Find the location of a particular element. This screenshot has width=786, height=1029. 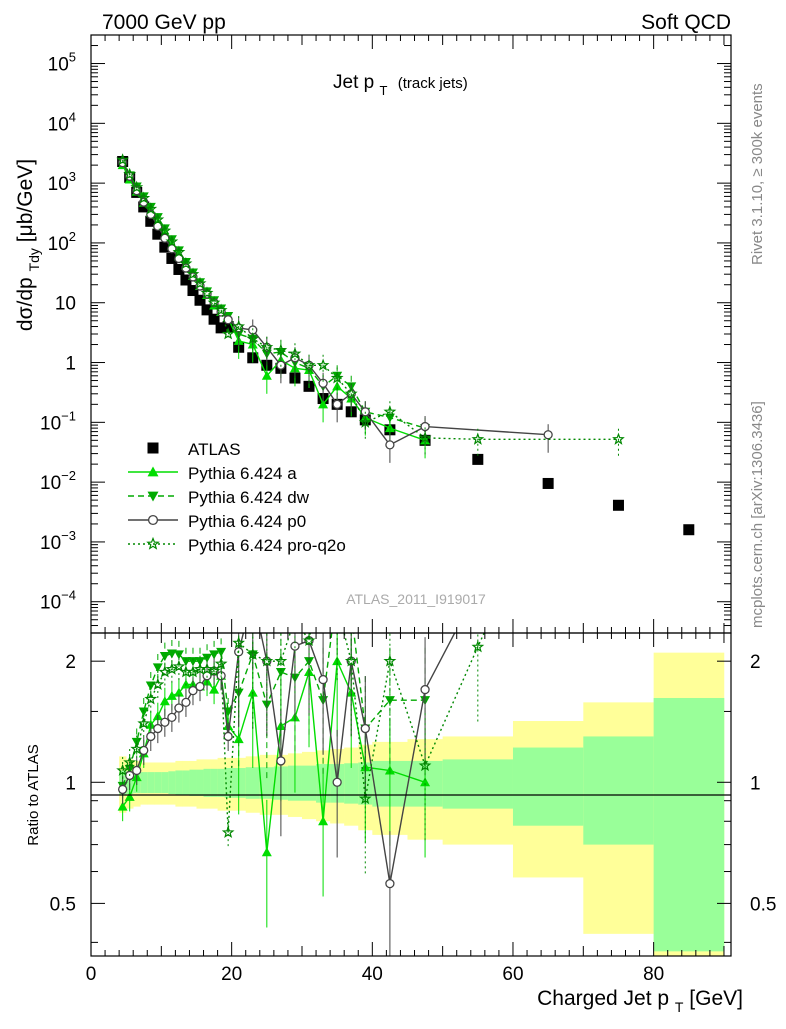

xlabel-main: Charged Jet p is located at coordinates (603, 998).